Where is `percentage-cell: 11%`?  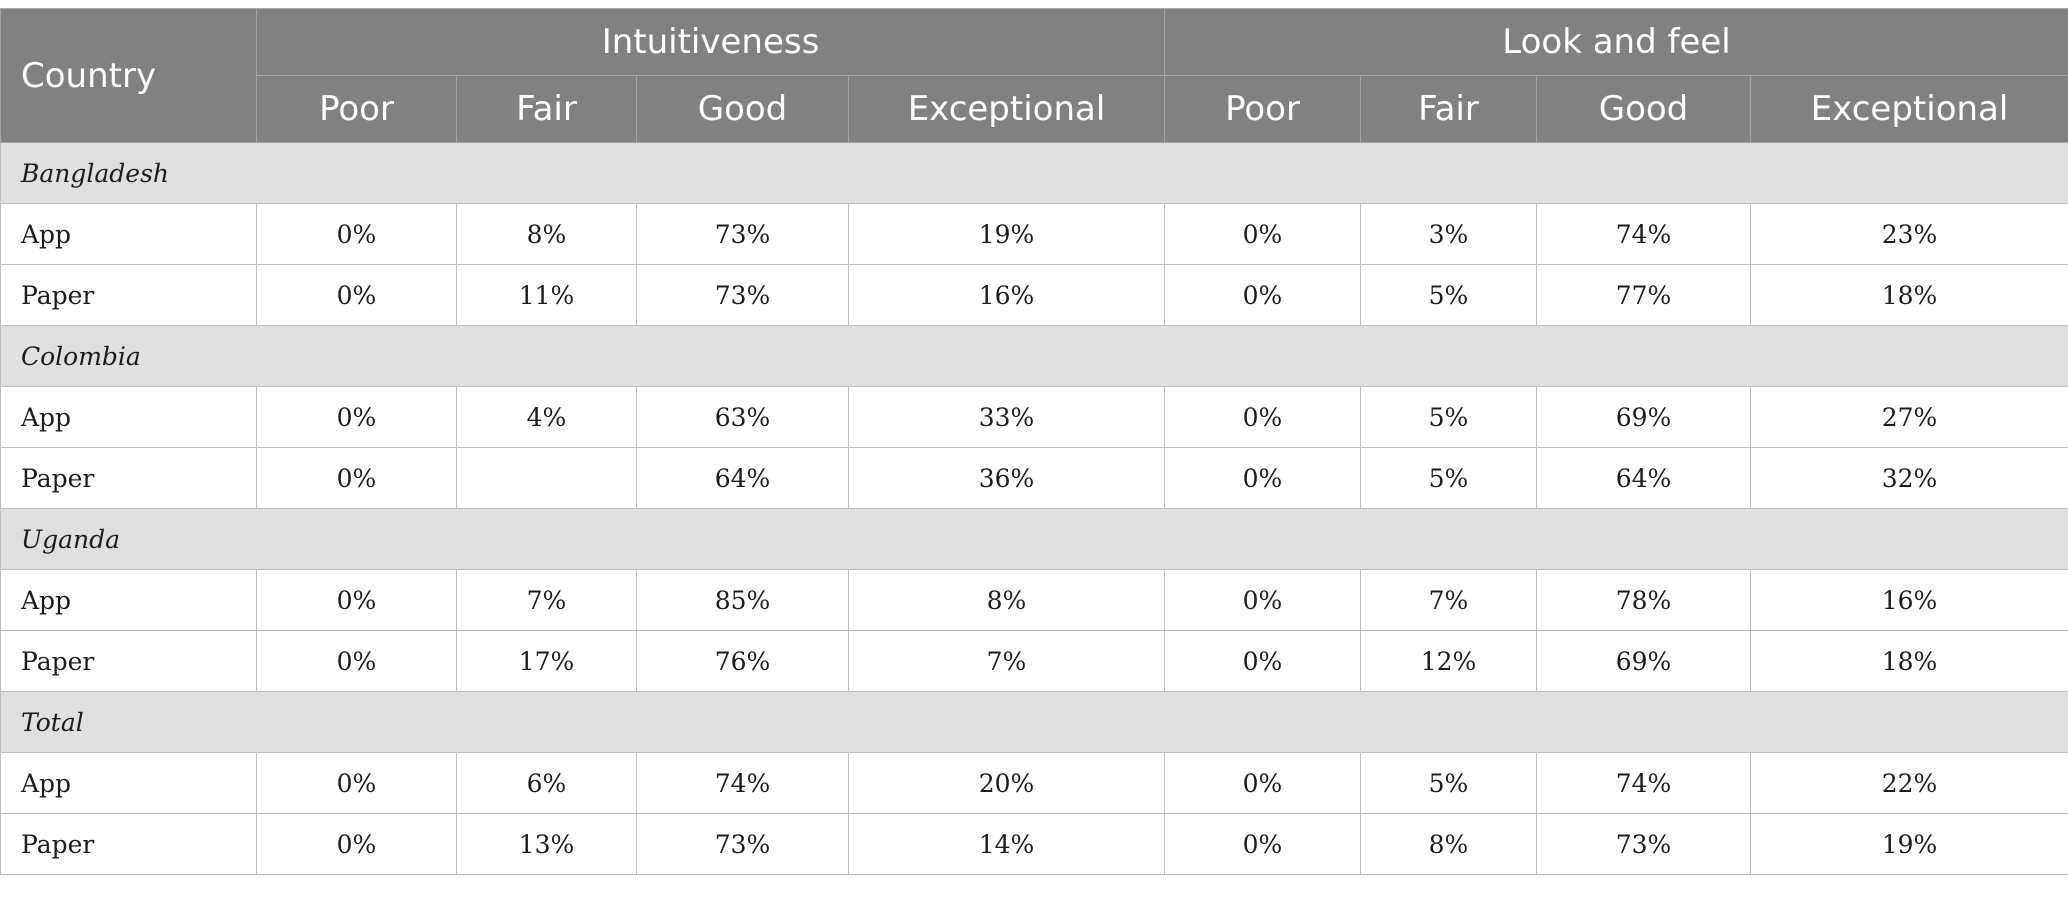 percentage-cell: 11% is located at coordinates (546, 295).